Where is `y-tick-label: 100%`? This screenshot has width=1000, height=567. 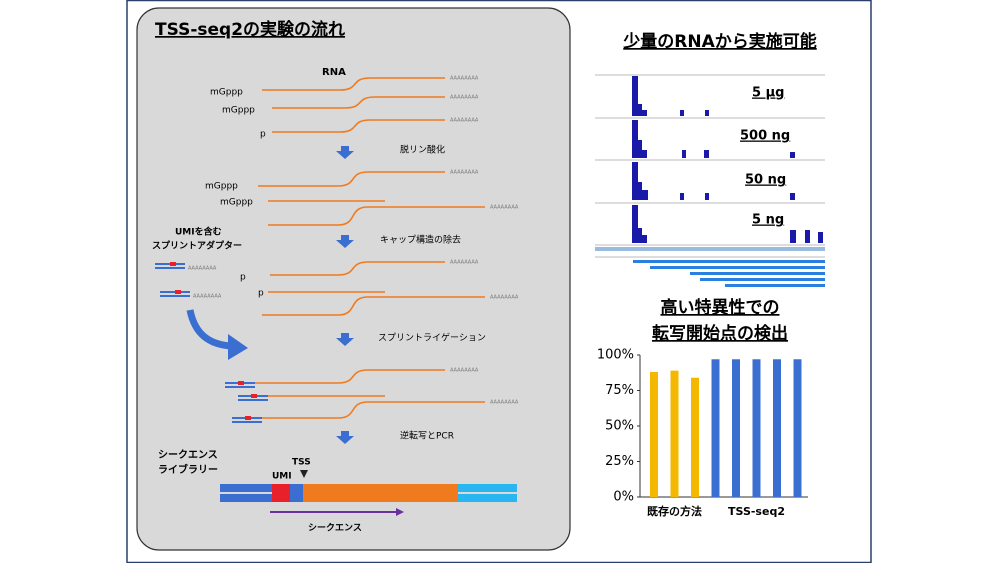
y-tick-label: 100% is located at coordinates (615, 355).